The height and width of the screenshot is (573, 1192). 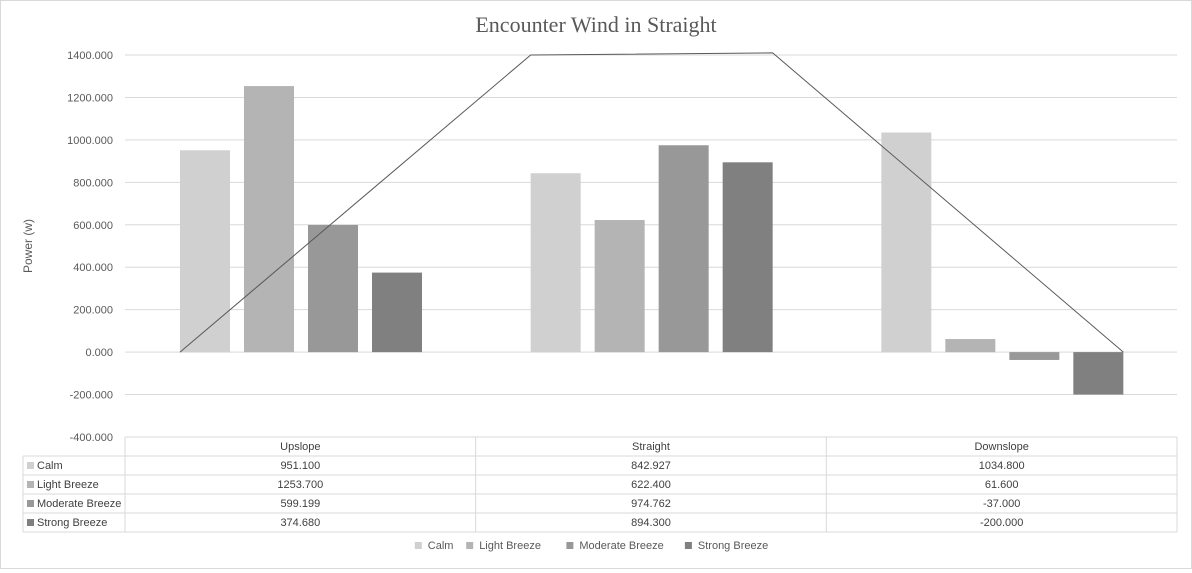 I want to click on table-row-label: Moderate Breeze, so click(x=79, y=504).